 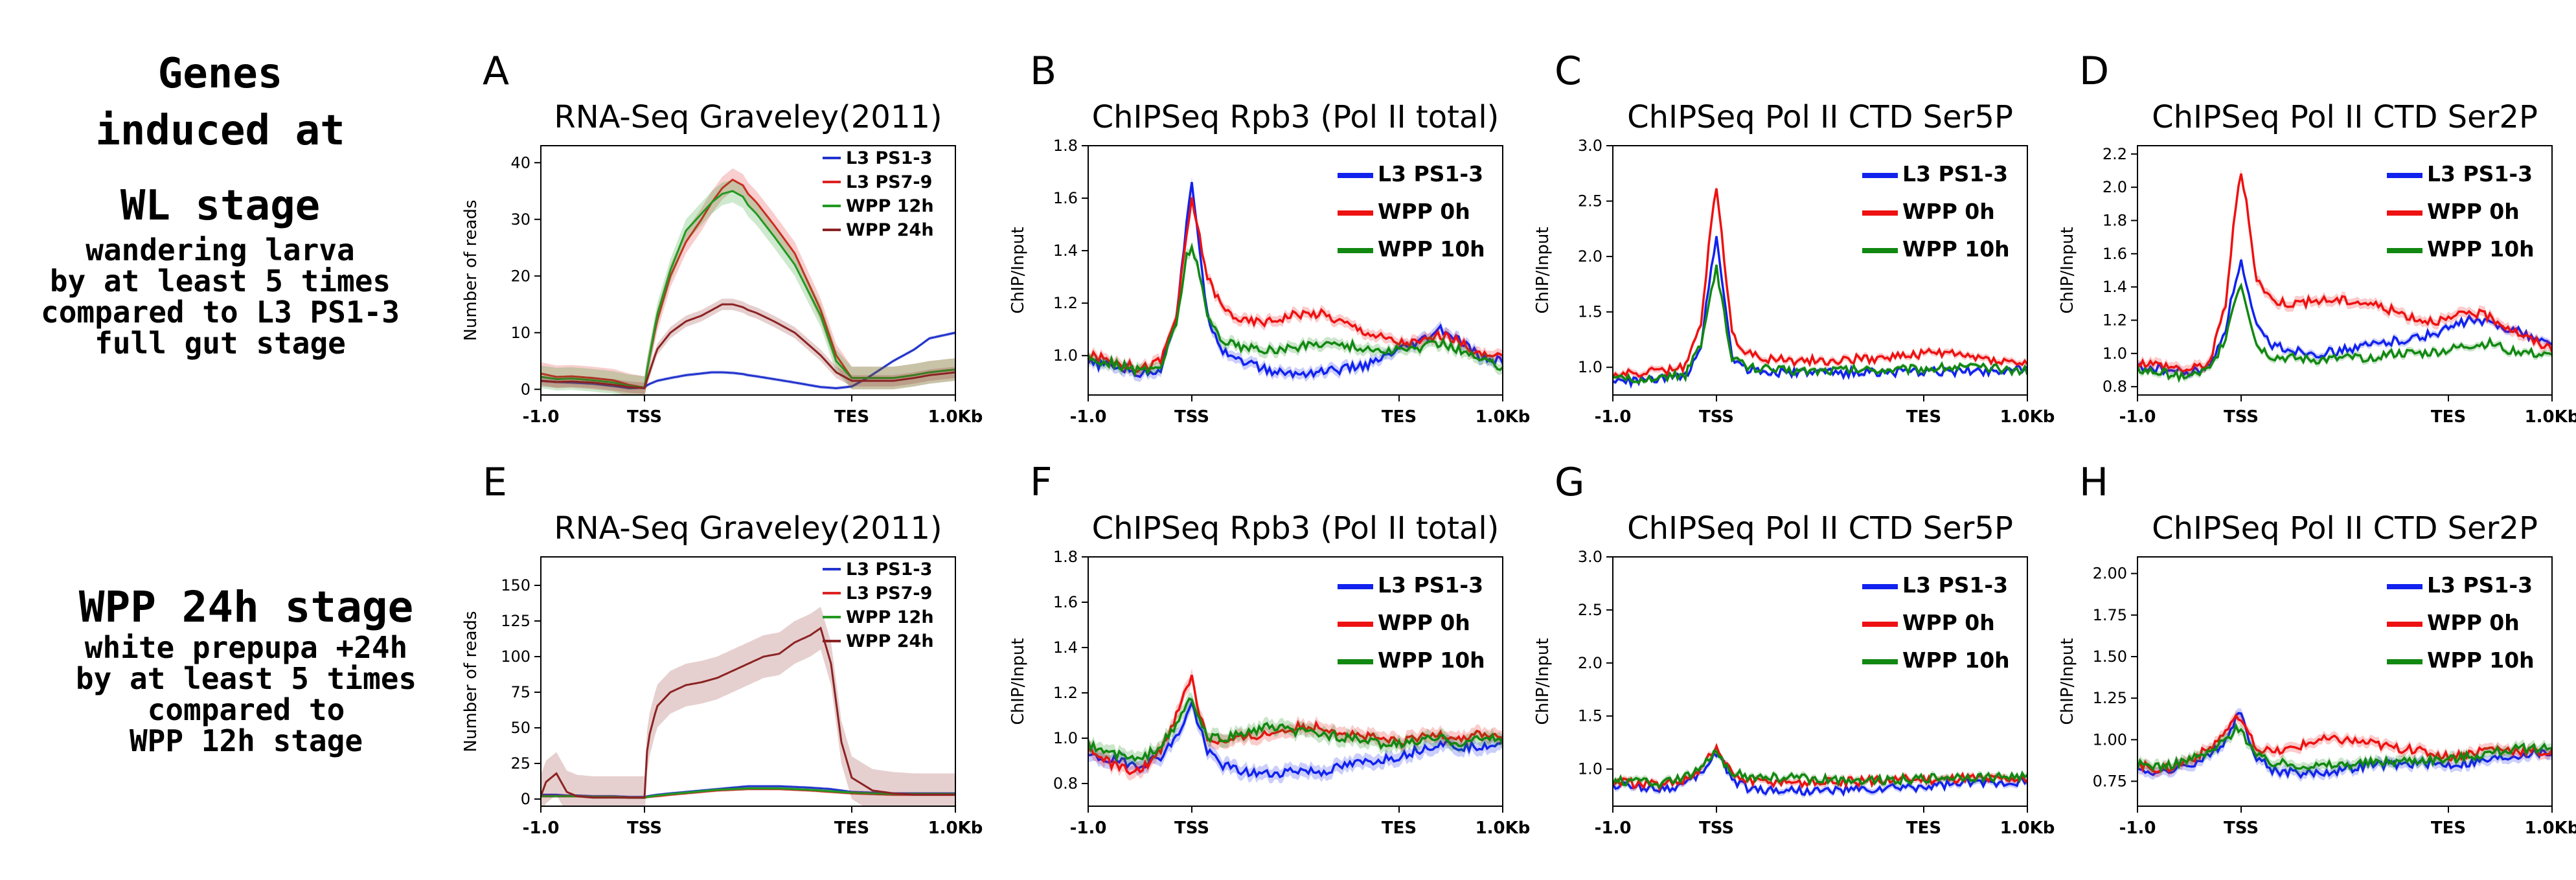 What do you see at coordinates (2115, 154) in the screenshot?
I see `y-tick-label: 2.2` at bounding box center [2115, 154].